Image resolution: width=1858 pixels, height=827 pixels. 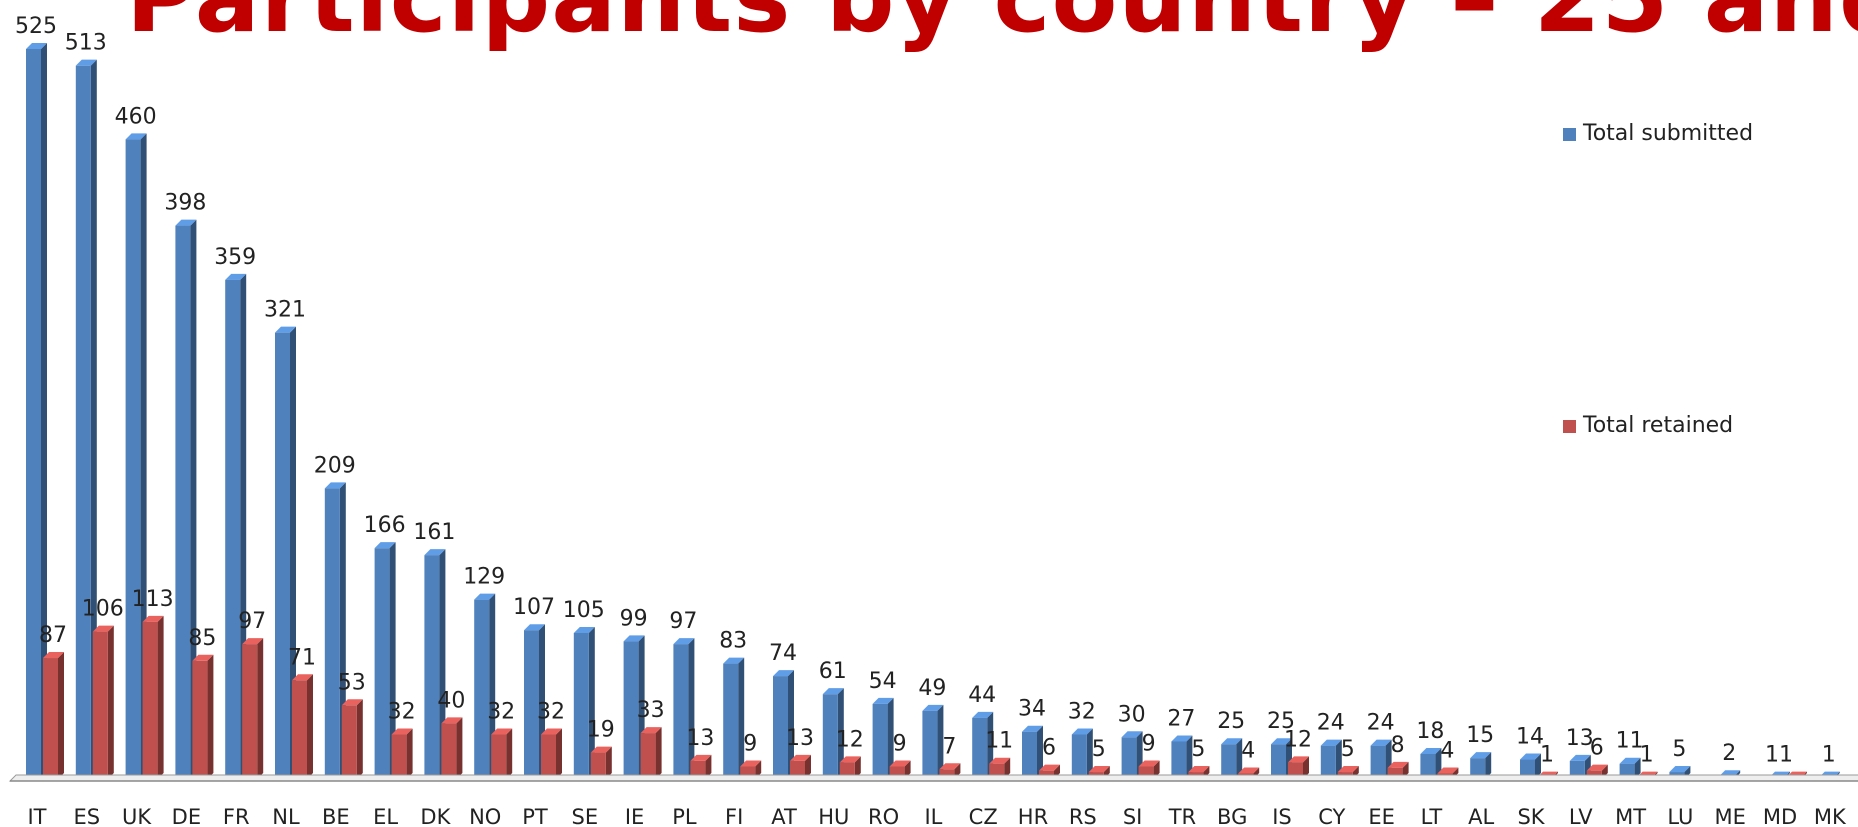 What do you see at coordinates (434, 532) in the screenshot?
I see `value-label-submitted-dk: 161` at bounding box center [434, 532].